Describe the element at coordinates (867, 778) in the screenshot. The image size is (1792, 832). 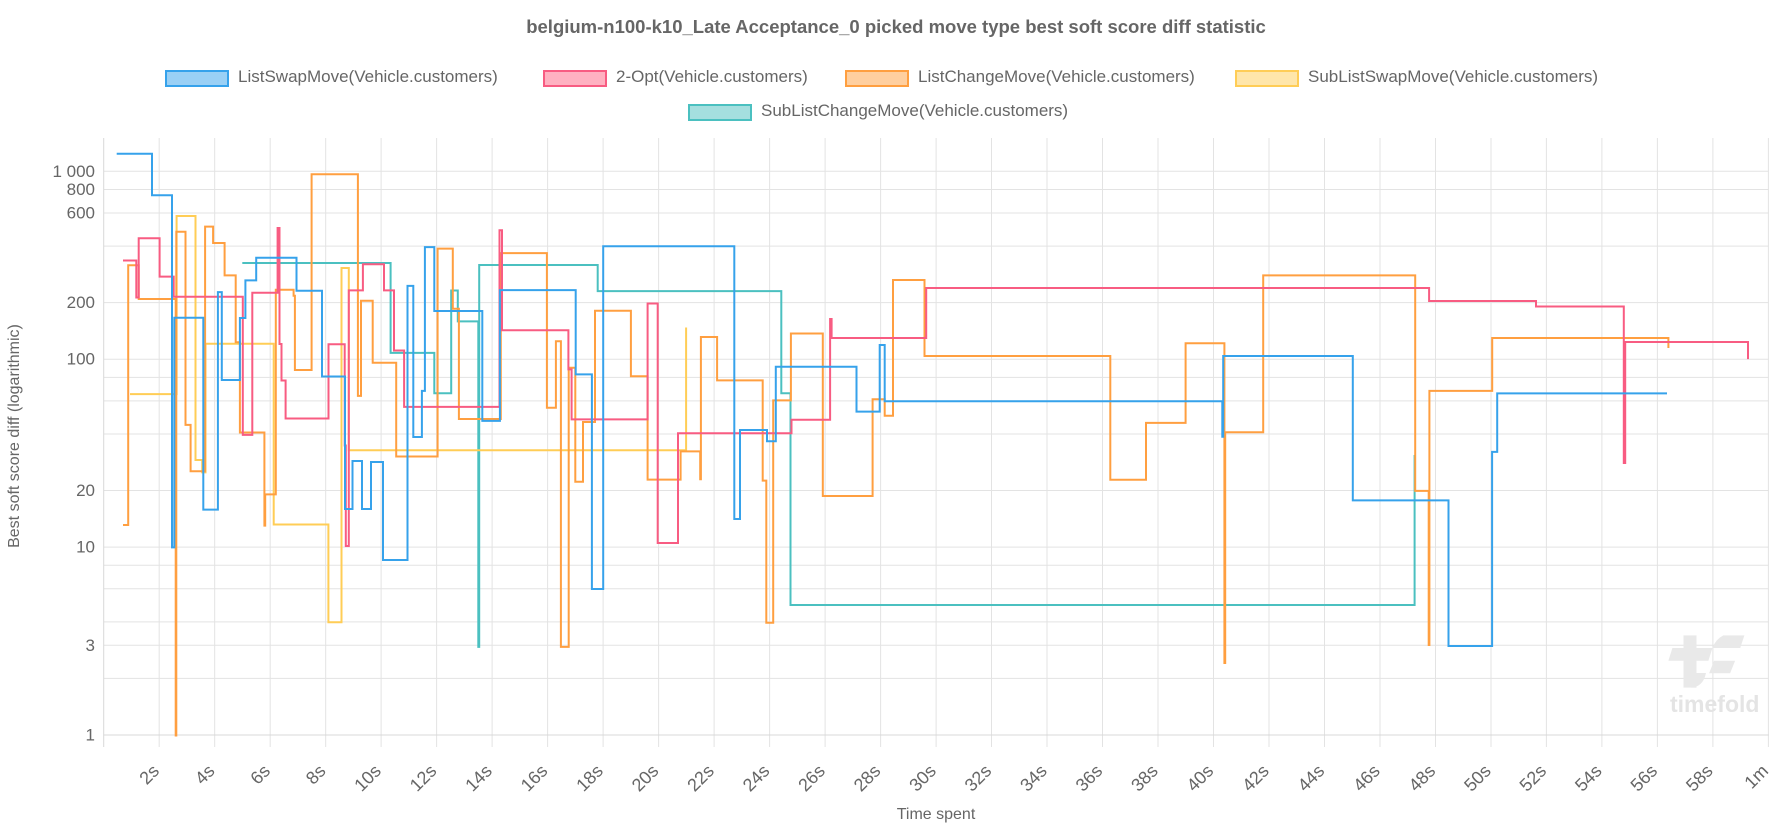
I see `svg-text: 28s` at that location.